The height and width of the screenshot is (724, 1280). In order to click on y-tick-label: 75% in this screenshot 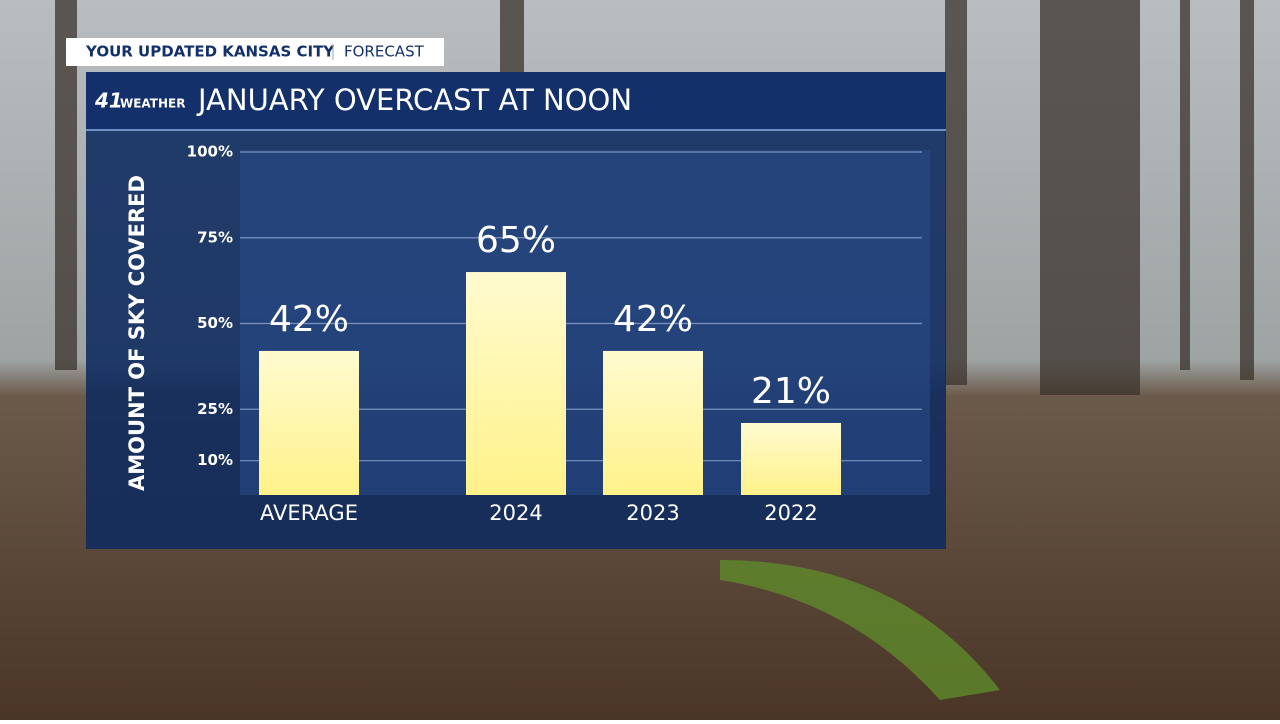, I will do `click(215, 237)`.